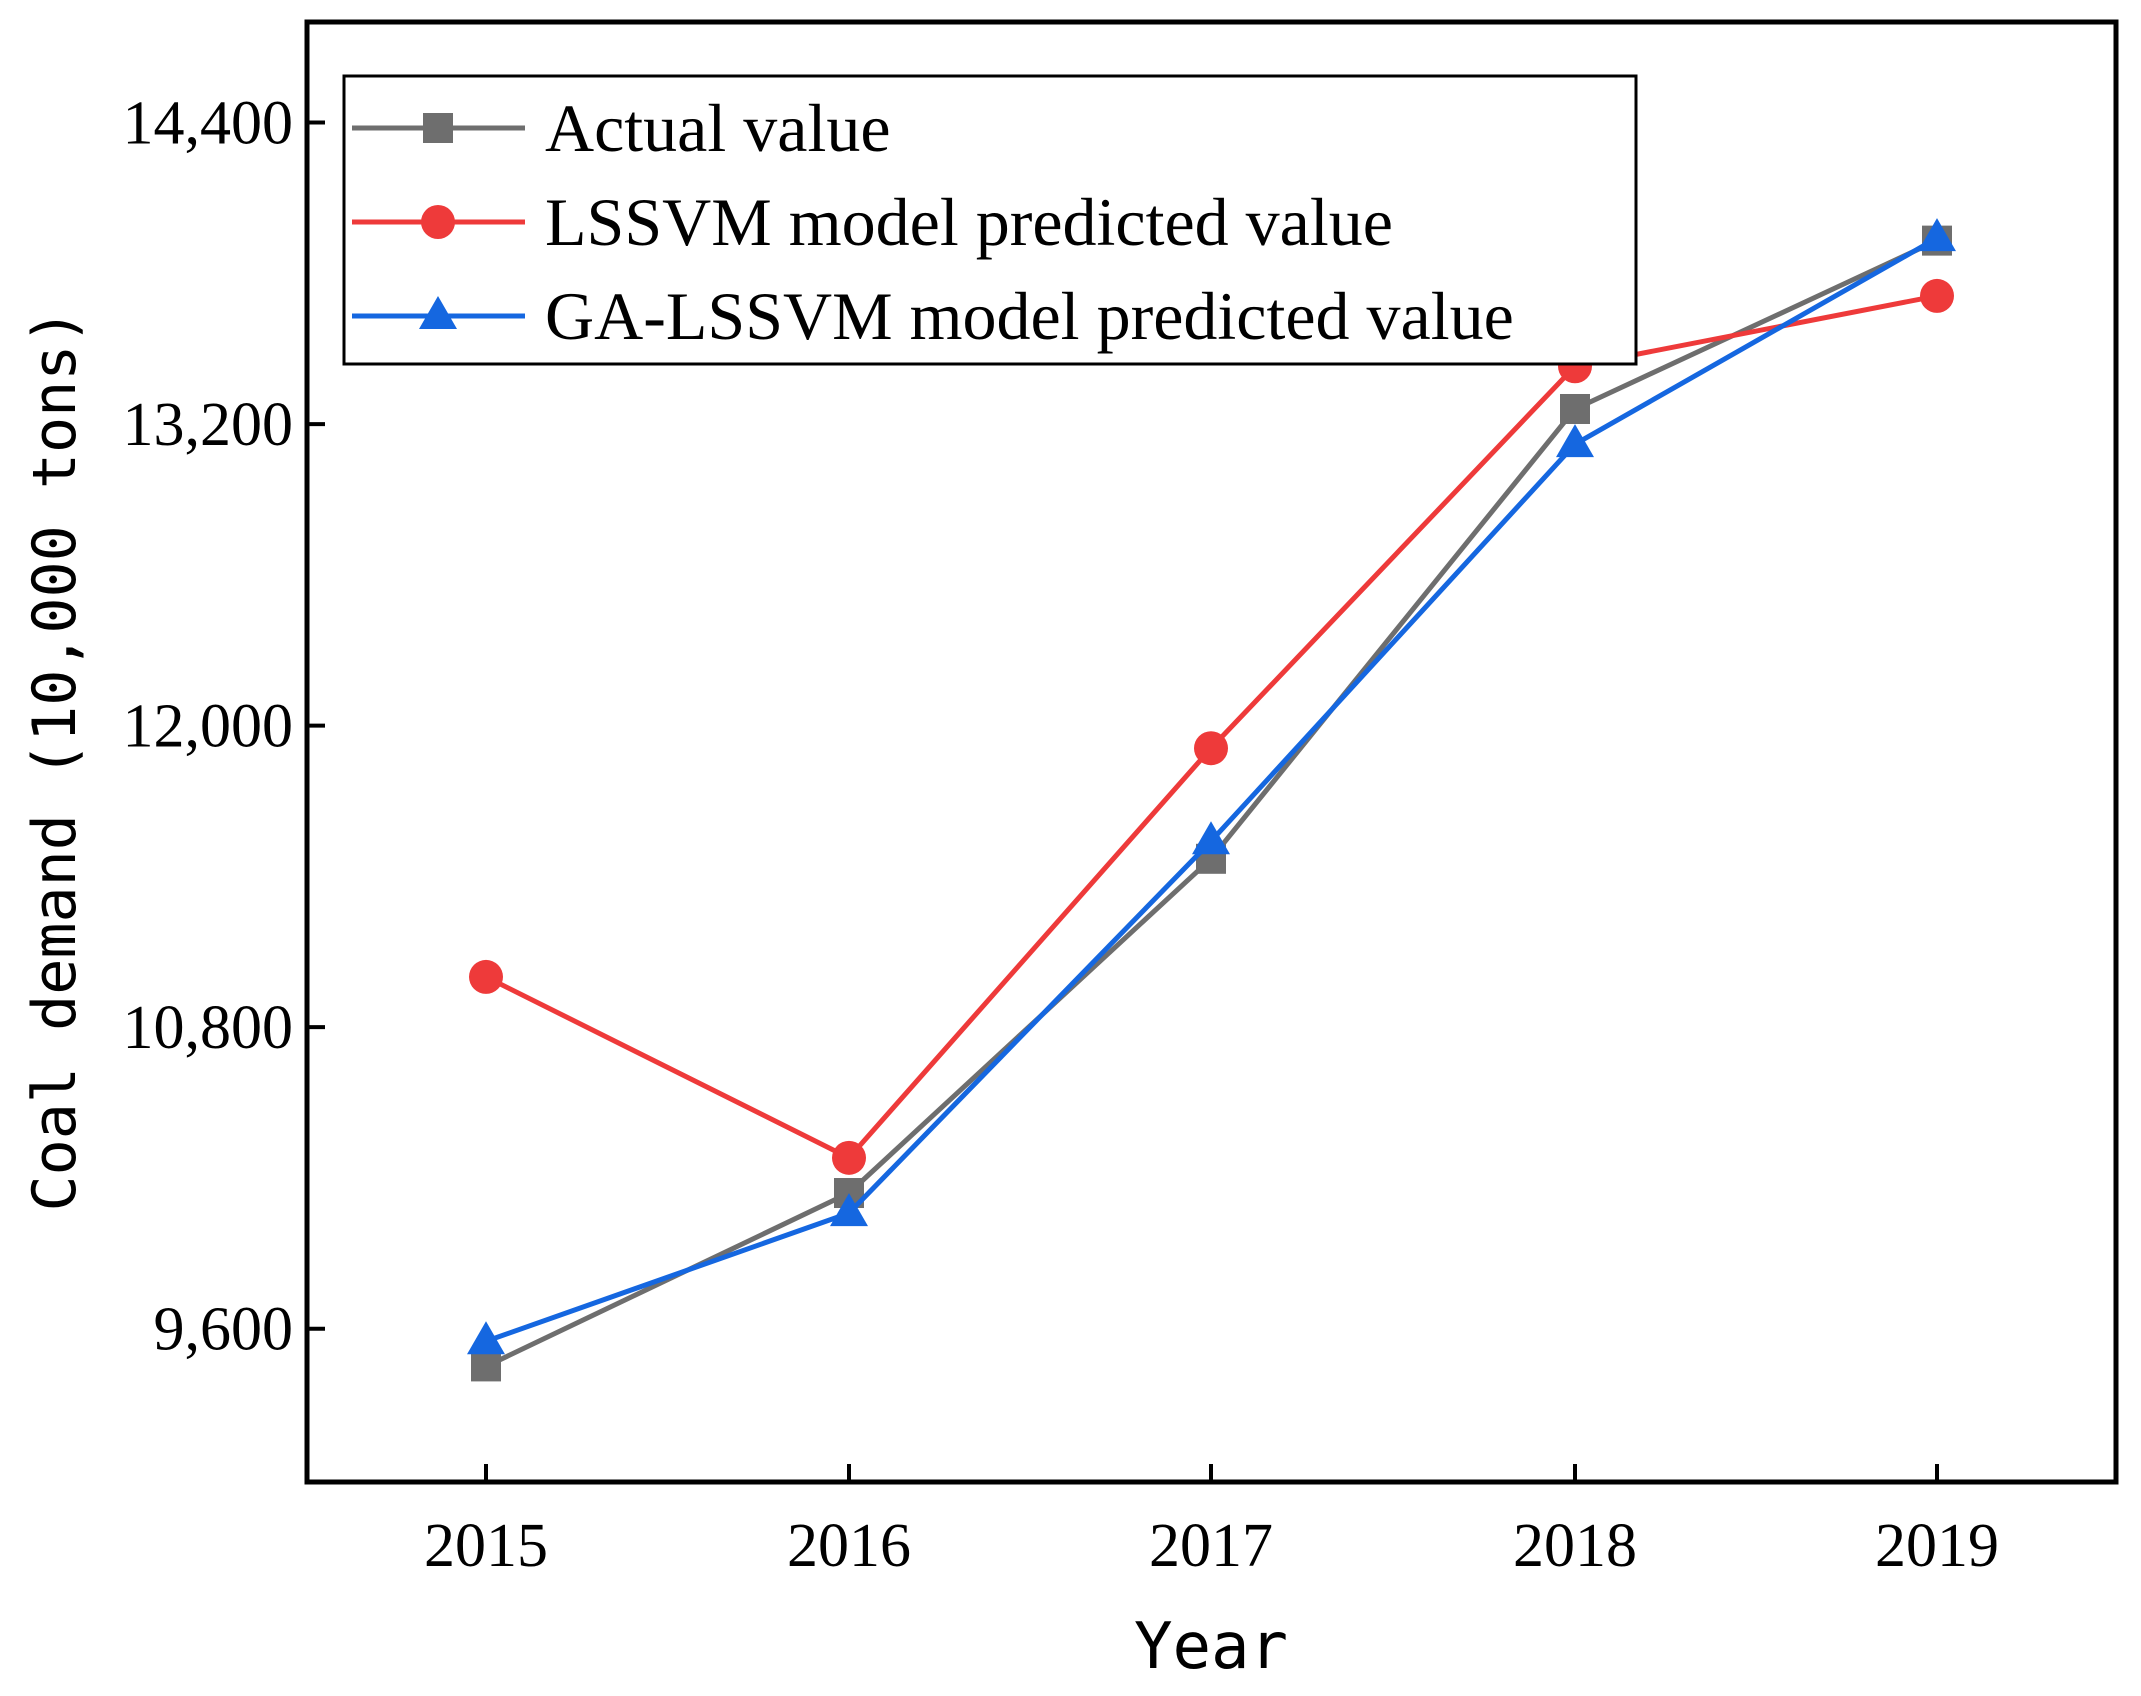 The image size is (2141, 1696). I want to click on legend-label: Actual value, so click(718, 128).